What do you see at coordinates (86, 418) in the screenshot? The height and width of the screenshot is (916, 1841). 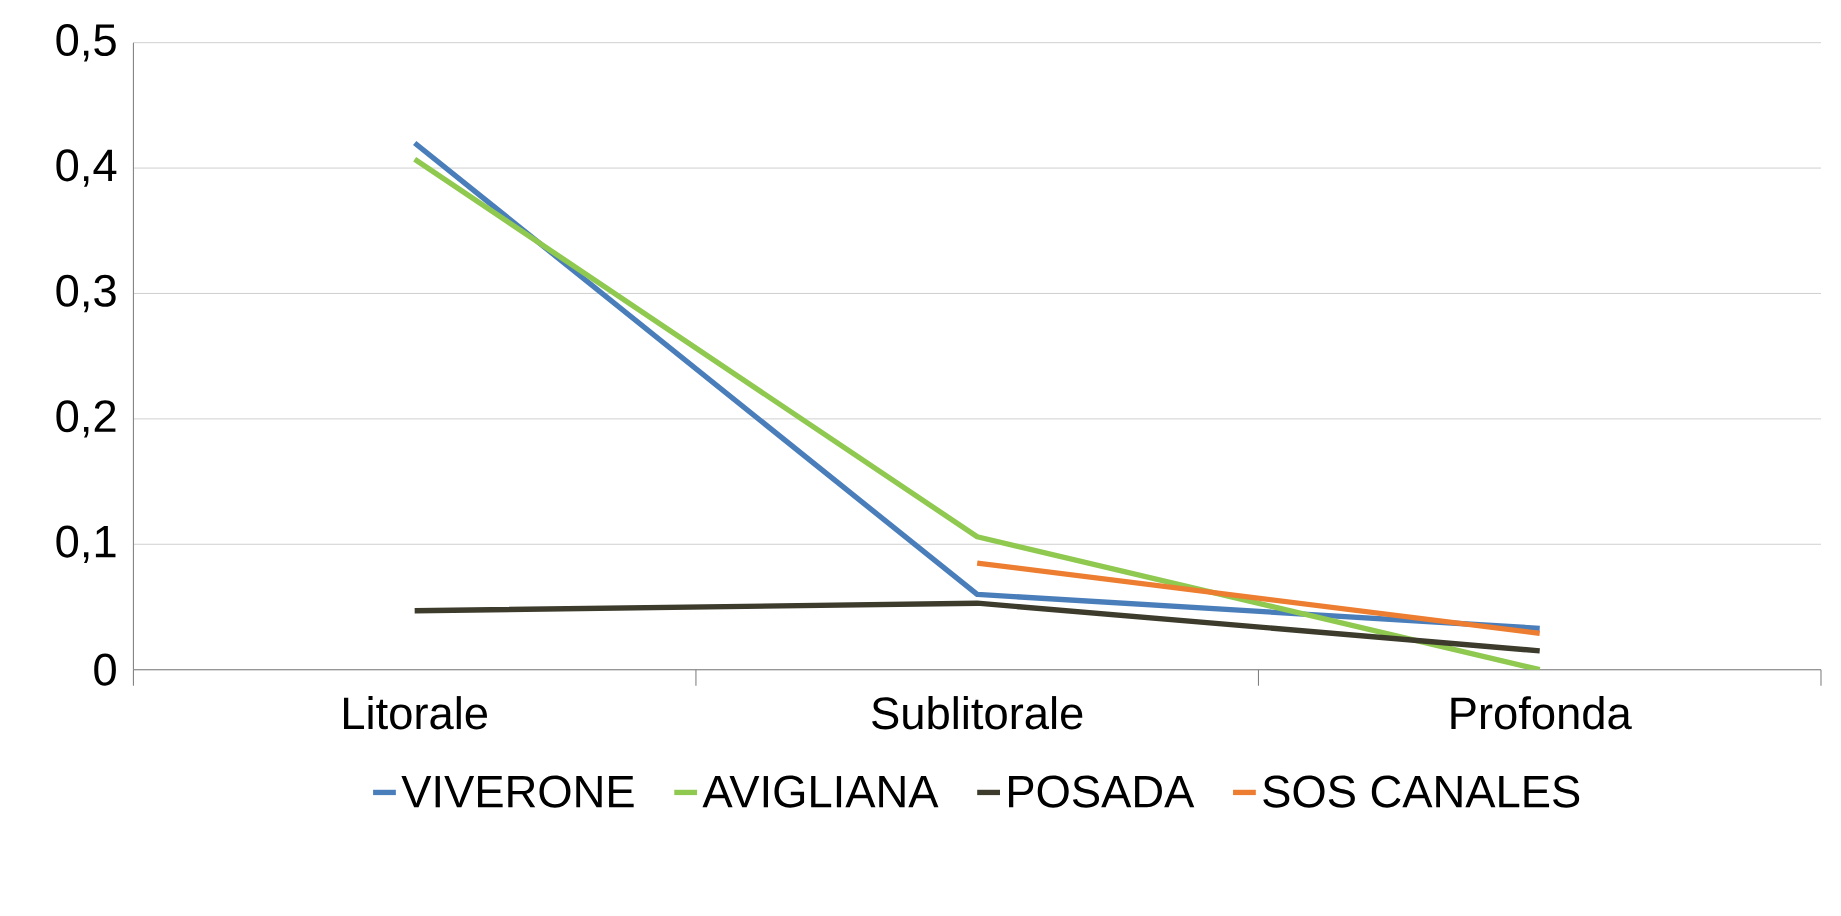 I see `y-tick-label: 0,2` at bounding box center [86, 418].